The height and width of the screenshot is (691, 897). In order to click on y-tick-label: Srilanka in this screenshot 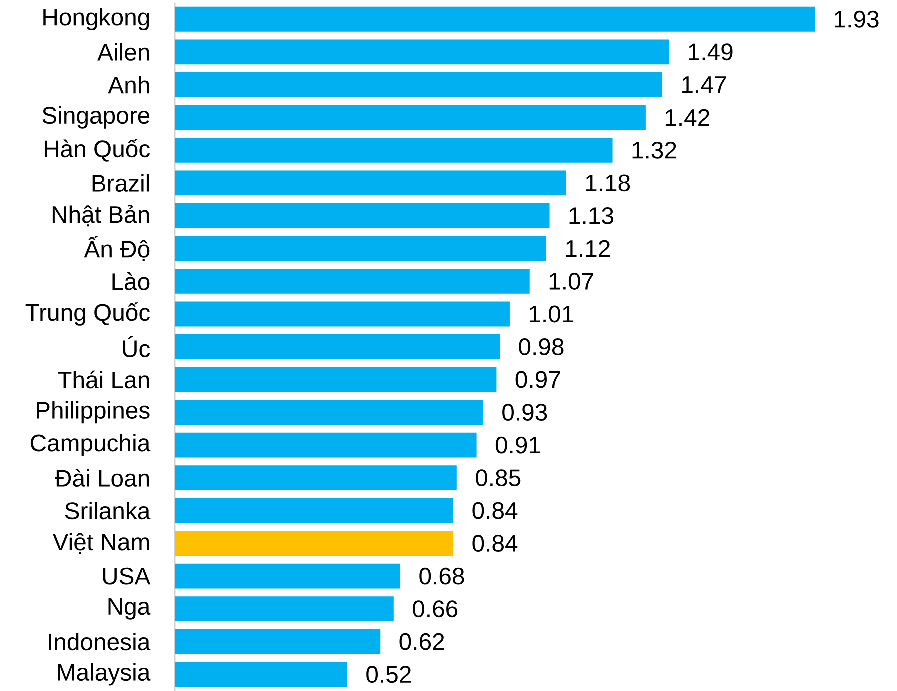, I will do `click(108, 511)`.